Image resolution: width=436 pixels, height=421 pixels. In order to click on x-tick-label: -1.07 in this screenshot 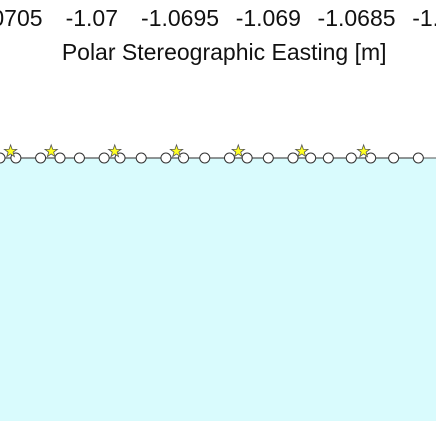, I will do `click(92, 18)`.